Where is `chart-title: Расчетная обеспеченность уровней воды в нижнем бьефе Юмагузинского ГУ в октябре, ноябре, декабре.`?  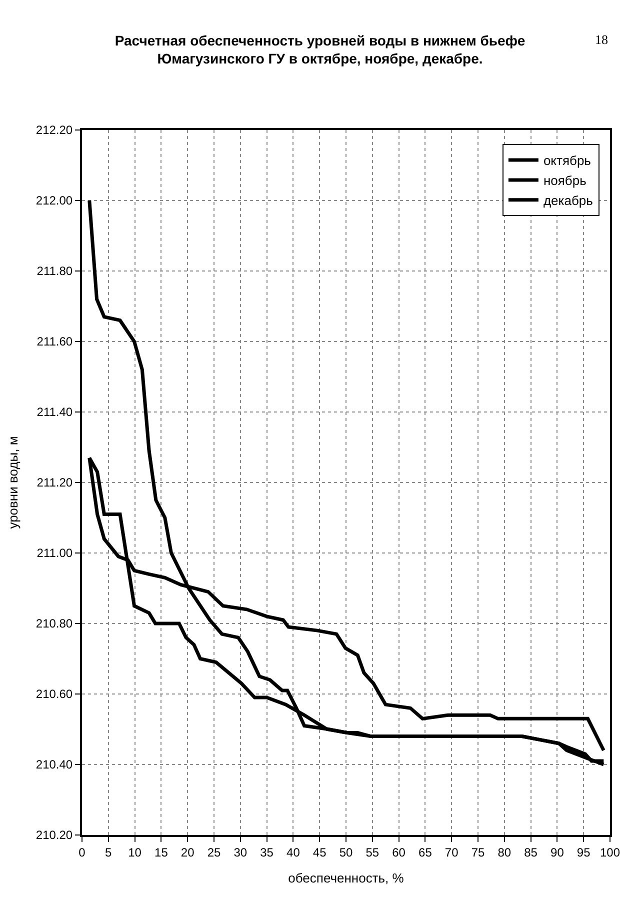 chart-title: Расчетная обеспеченность уровней воды в нижнем бьефе Юмагузинского ГУ в октябре, ноябре, декабре. is located at coordinates (320, 49).